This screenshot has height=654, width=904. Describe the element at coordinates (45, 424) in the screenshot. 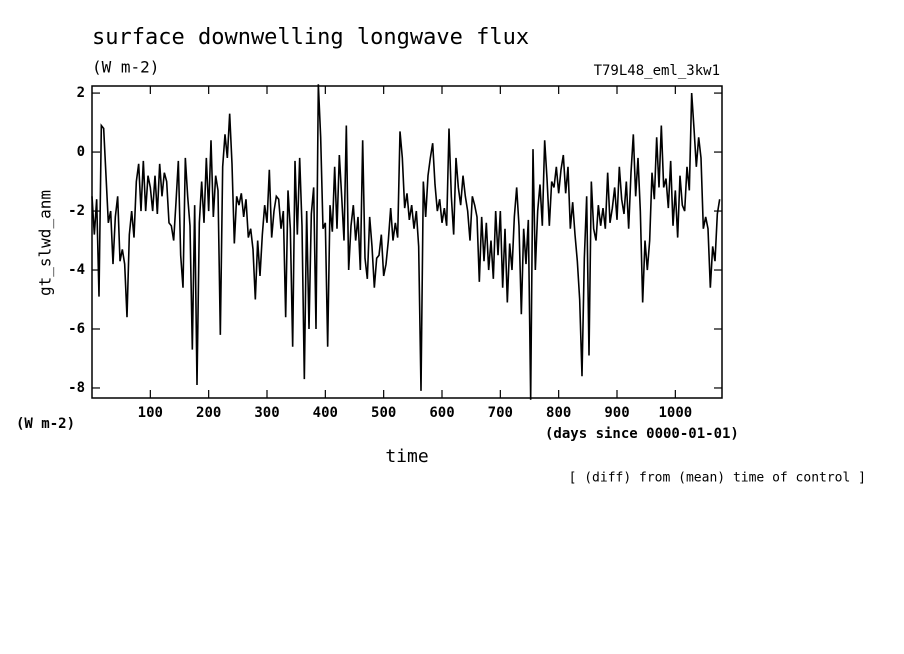

I see `y-units: (W m-2)` at that location.